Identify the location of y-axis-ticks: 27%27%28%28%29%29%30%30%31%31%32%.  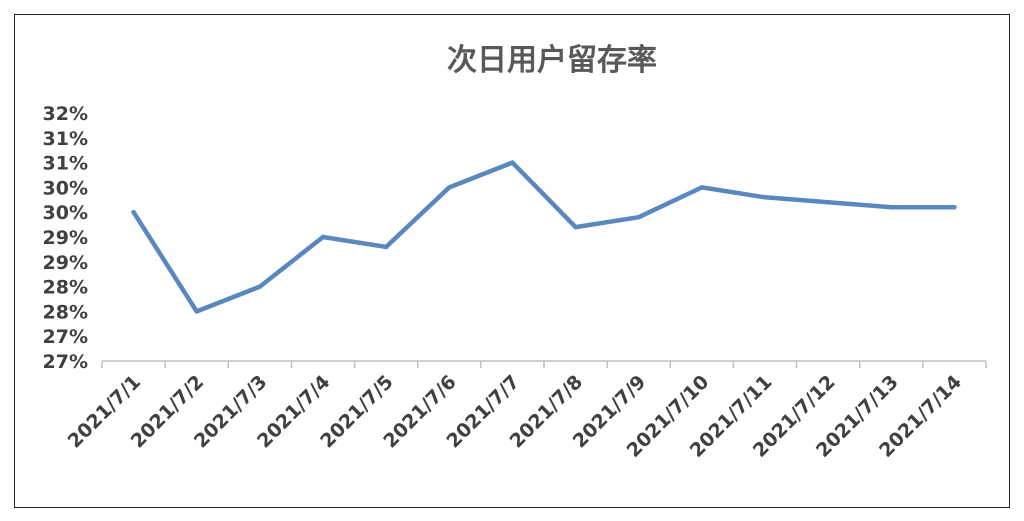
(65, 238).